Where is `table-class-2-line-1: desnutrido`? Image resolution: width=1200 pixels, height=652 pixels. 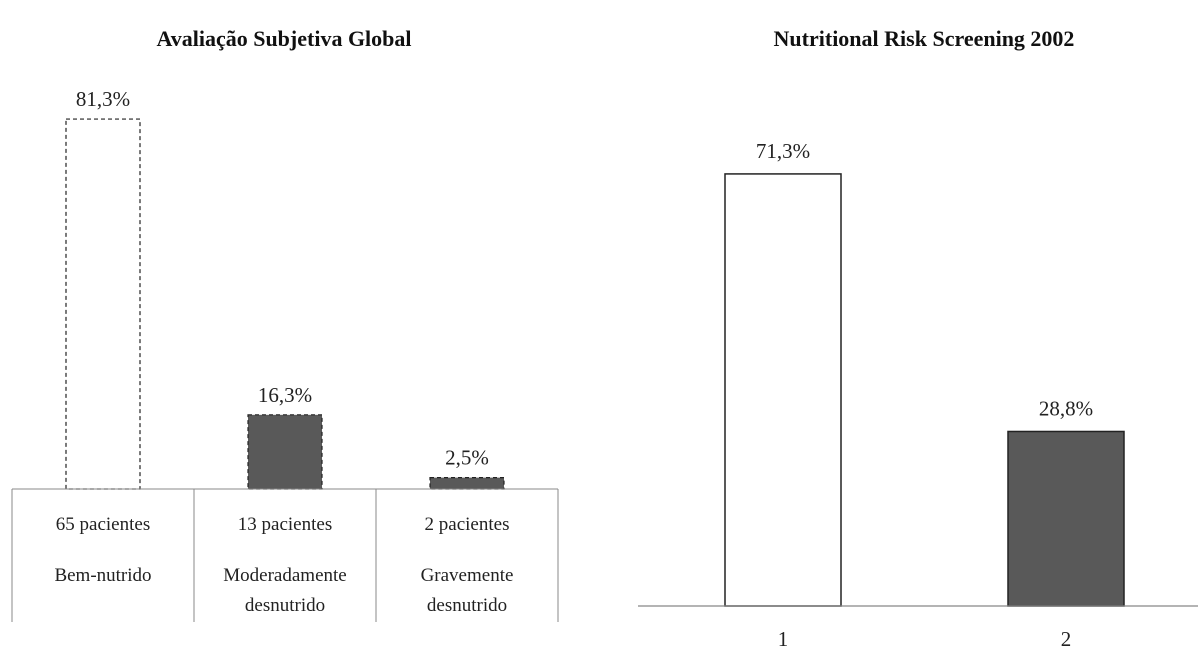 table-class-2-line-1: desnutrido is located at coordinates (467, 605).